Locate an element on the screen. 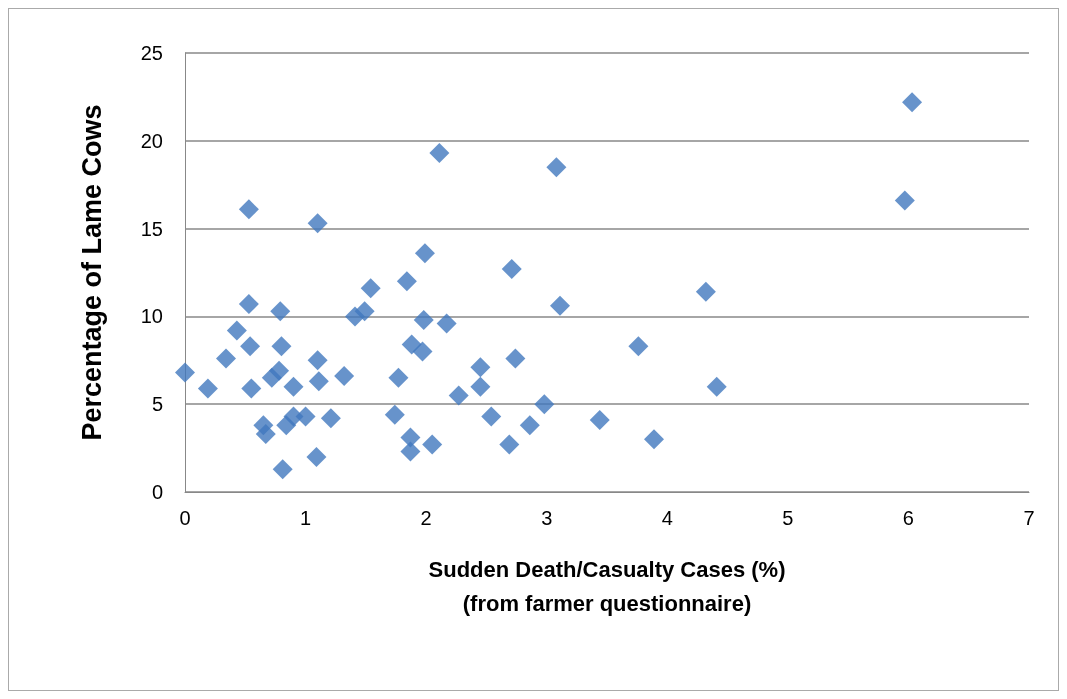 The width and height of the screenshot is (1067, 699). y-tick-label: 5 is located at coordinates (157, 404).